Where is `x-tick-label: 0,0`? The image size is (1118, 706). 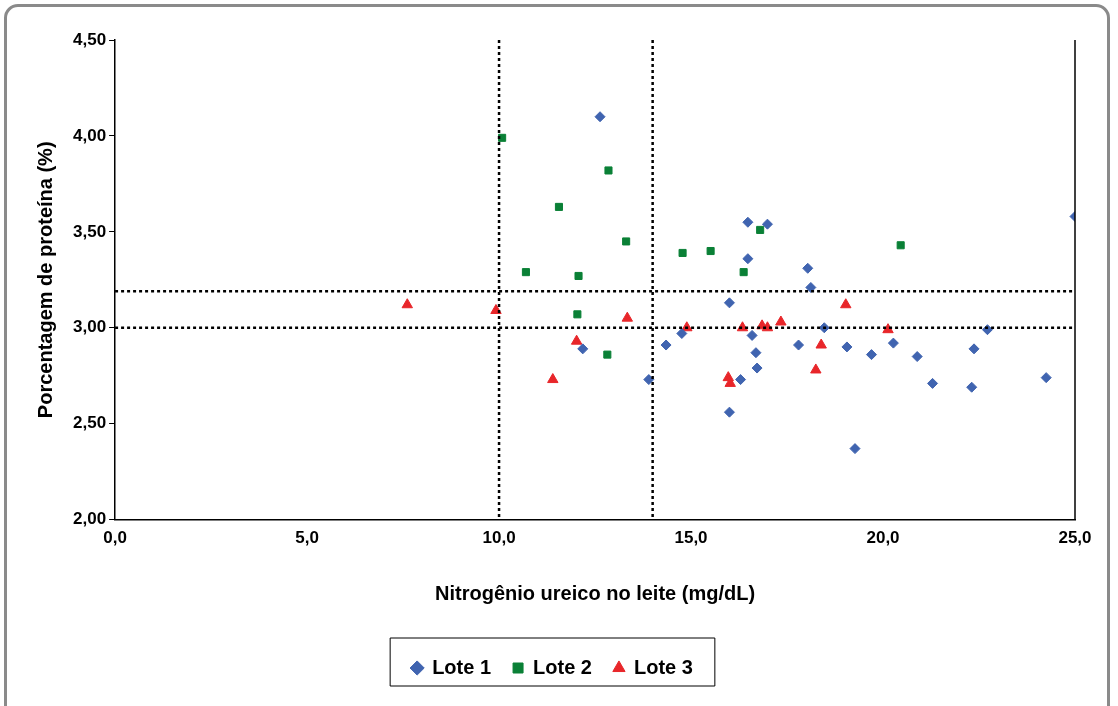 x-tick-label: 0,0 is located at coordinates (115, 538).